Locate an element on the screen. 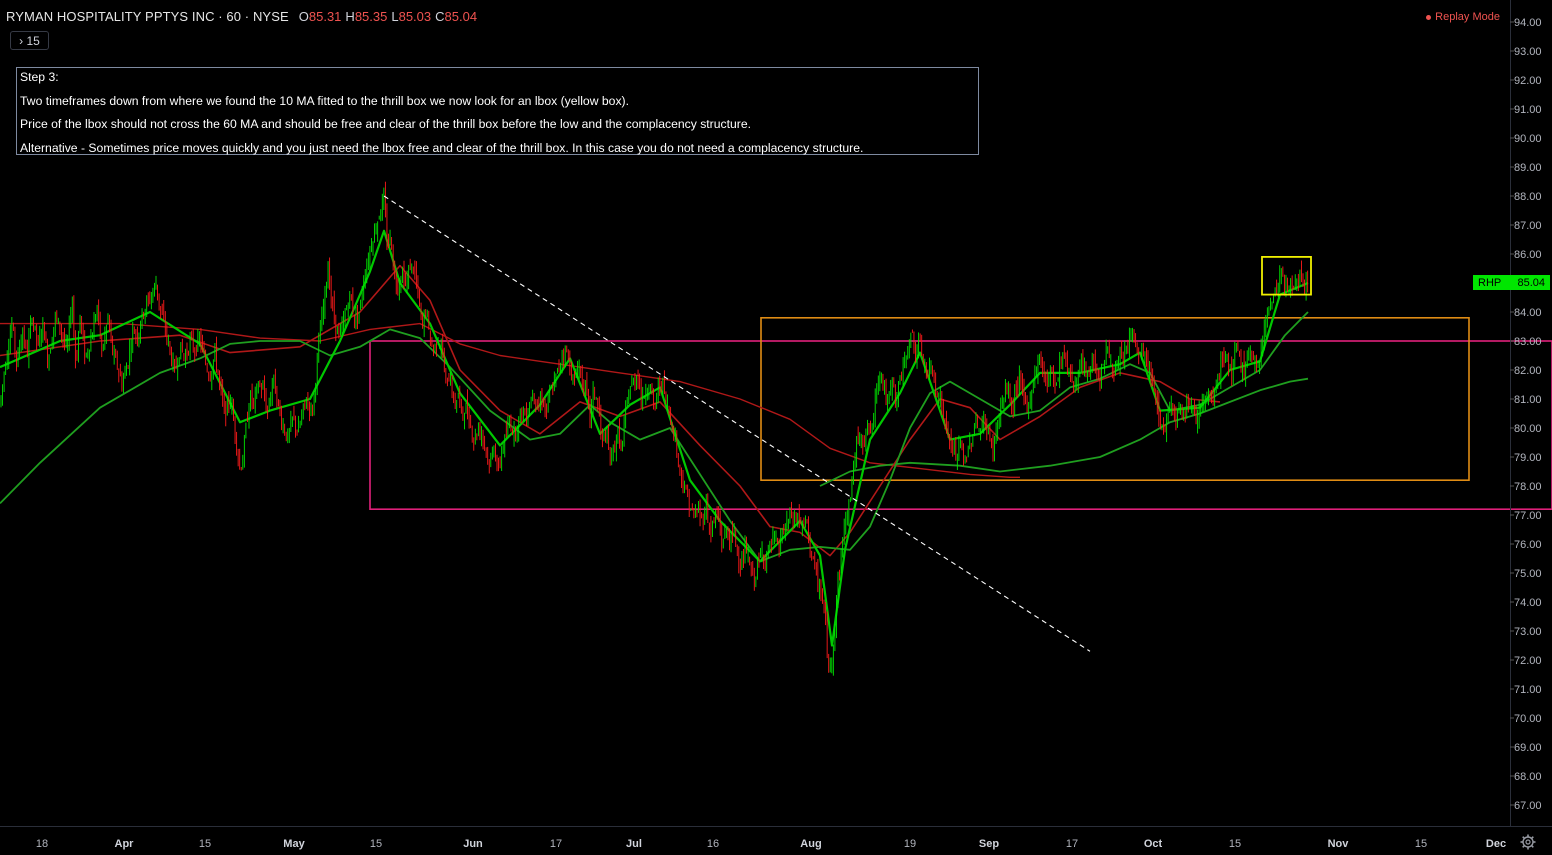  interval-button: › 15 is located at coordinates (29, 40).